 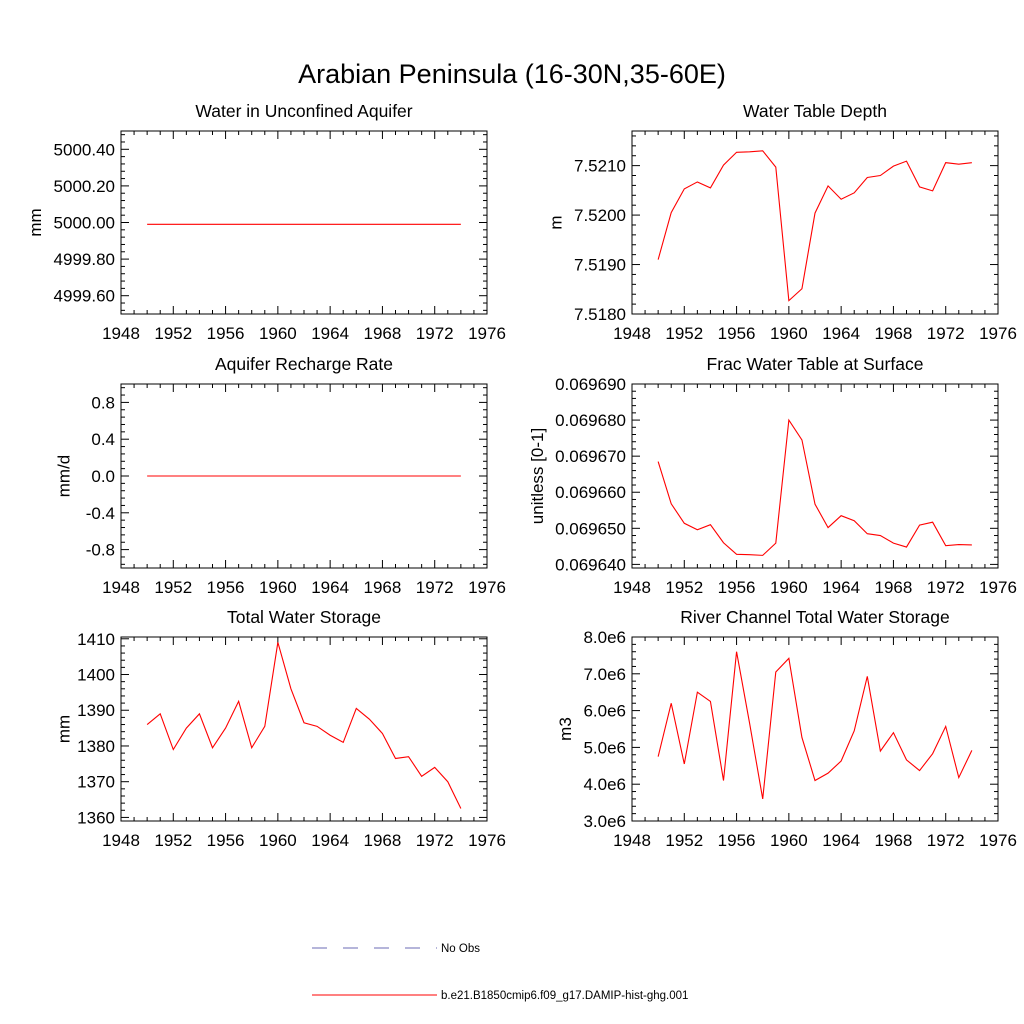 I want to click on y-tick-label: 1380, so click(x=96, y=746).